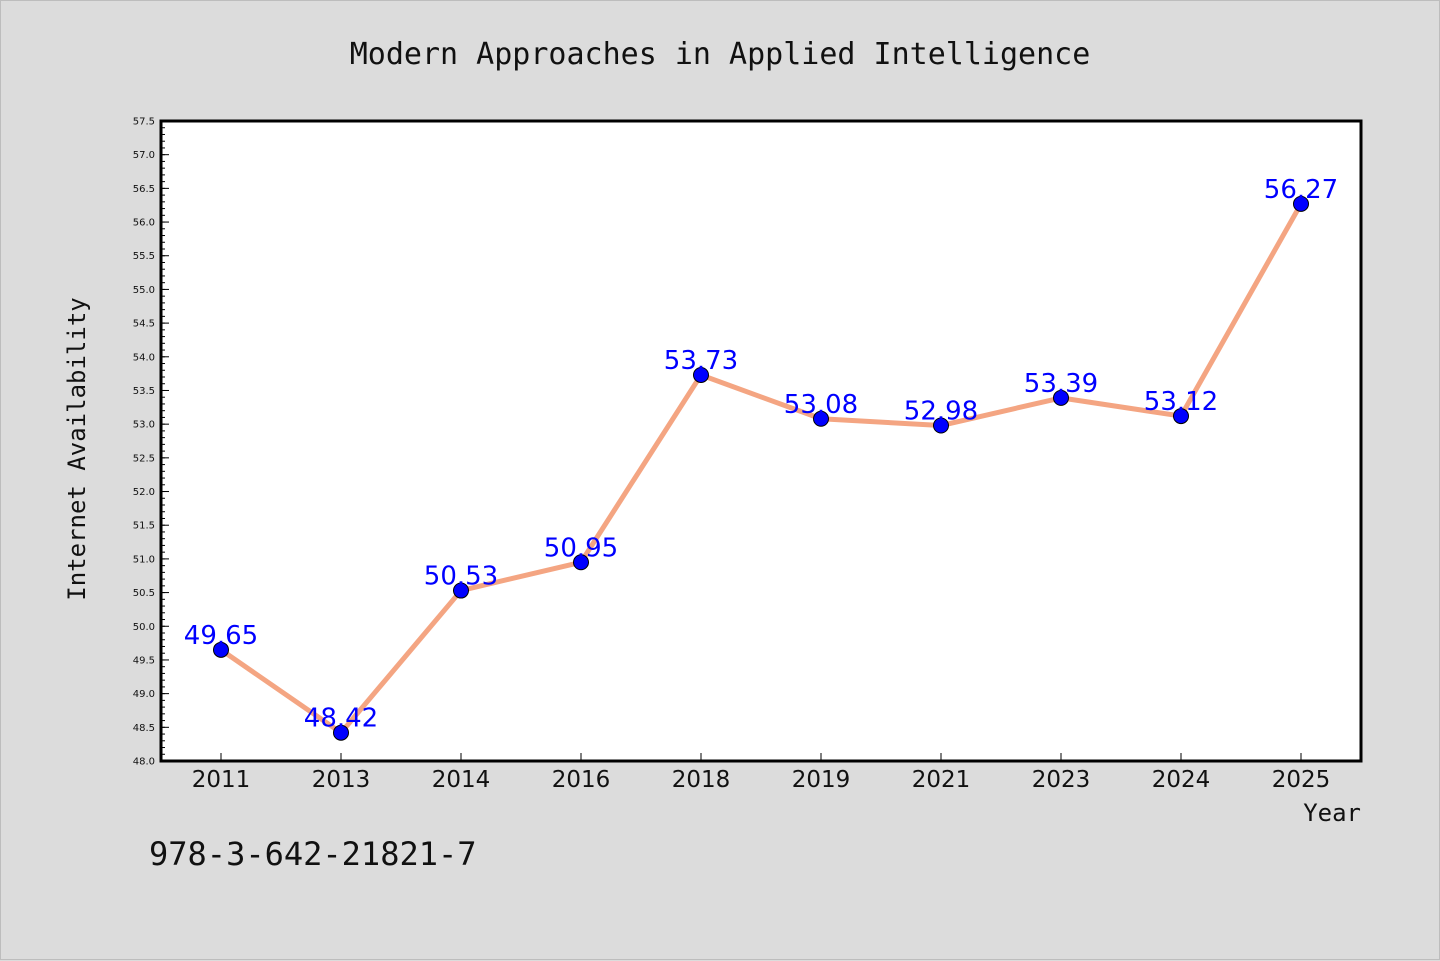 Image resolution: width=1440 pixels, height=961 pixels. Describe the element at coordinates (821, 780) in the screenshot. I see `x-tick-label: 2019` at that location.